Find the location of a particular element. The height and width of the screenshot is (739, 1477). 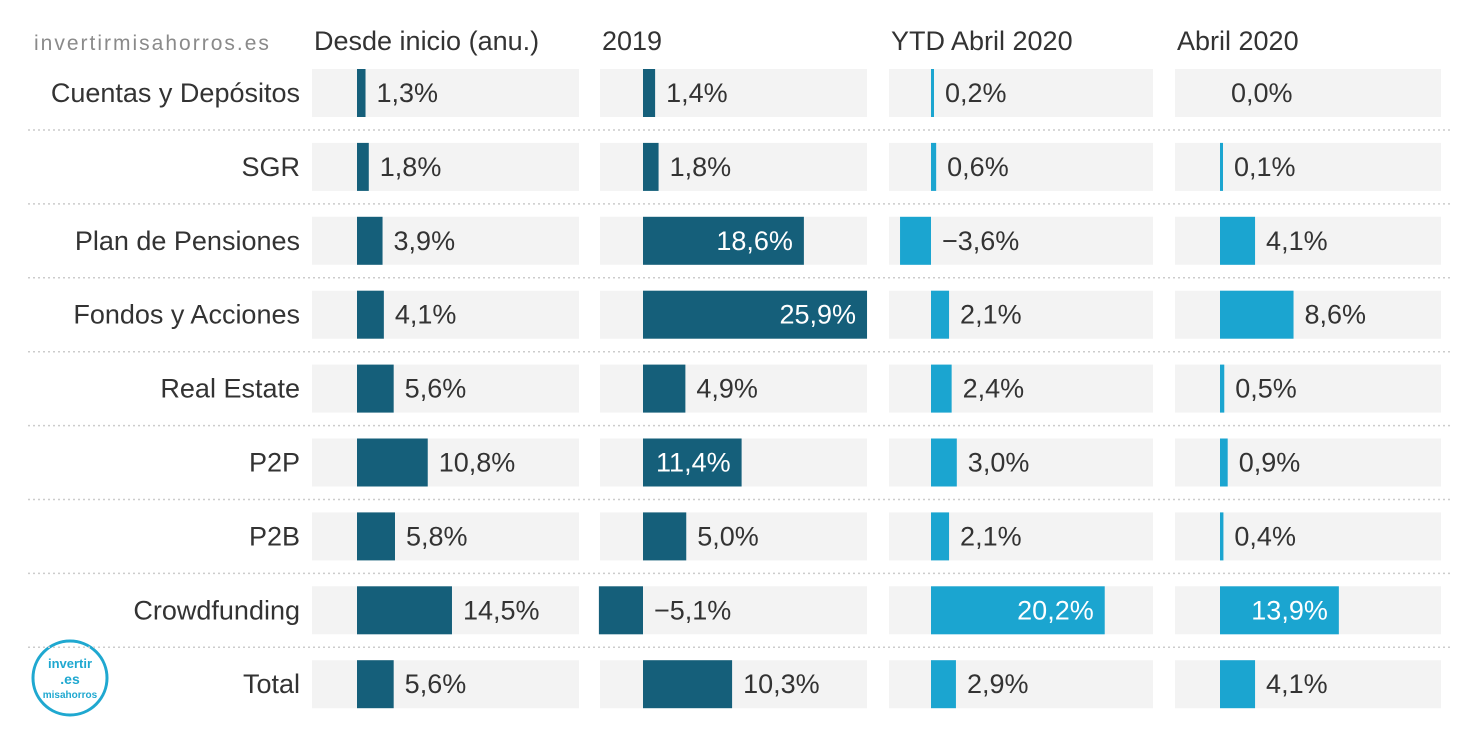

row-label-3: Fondos y Acciones is located at coordinates (186, 315).